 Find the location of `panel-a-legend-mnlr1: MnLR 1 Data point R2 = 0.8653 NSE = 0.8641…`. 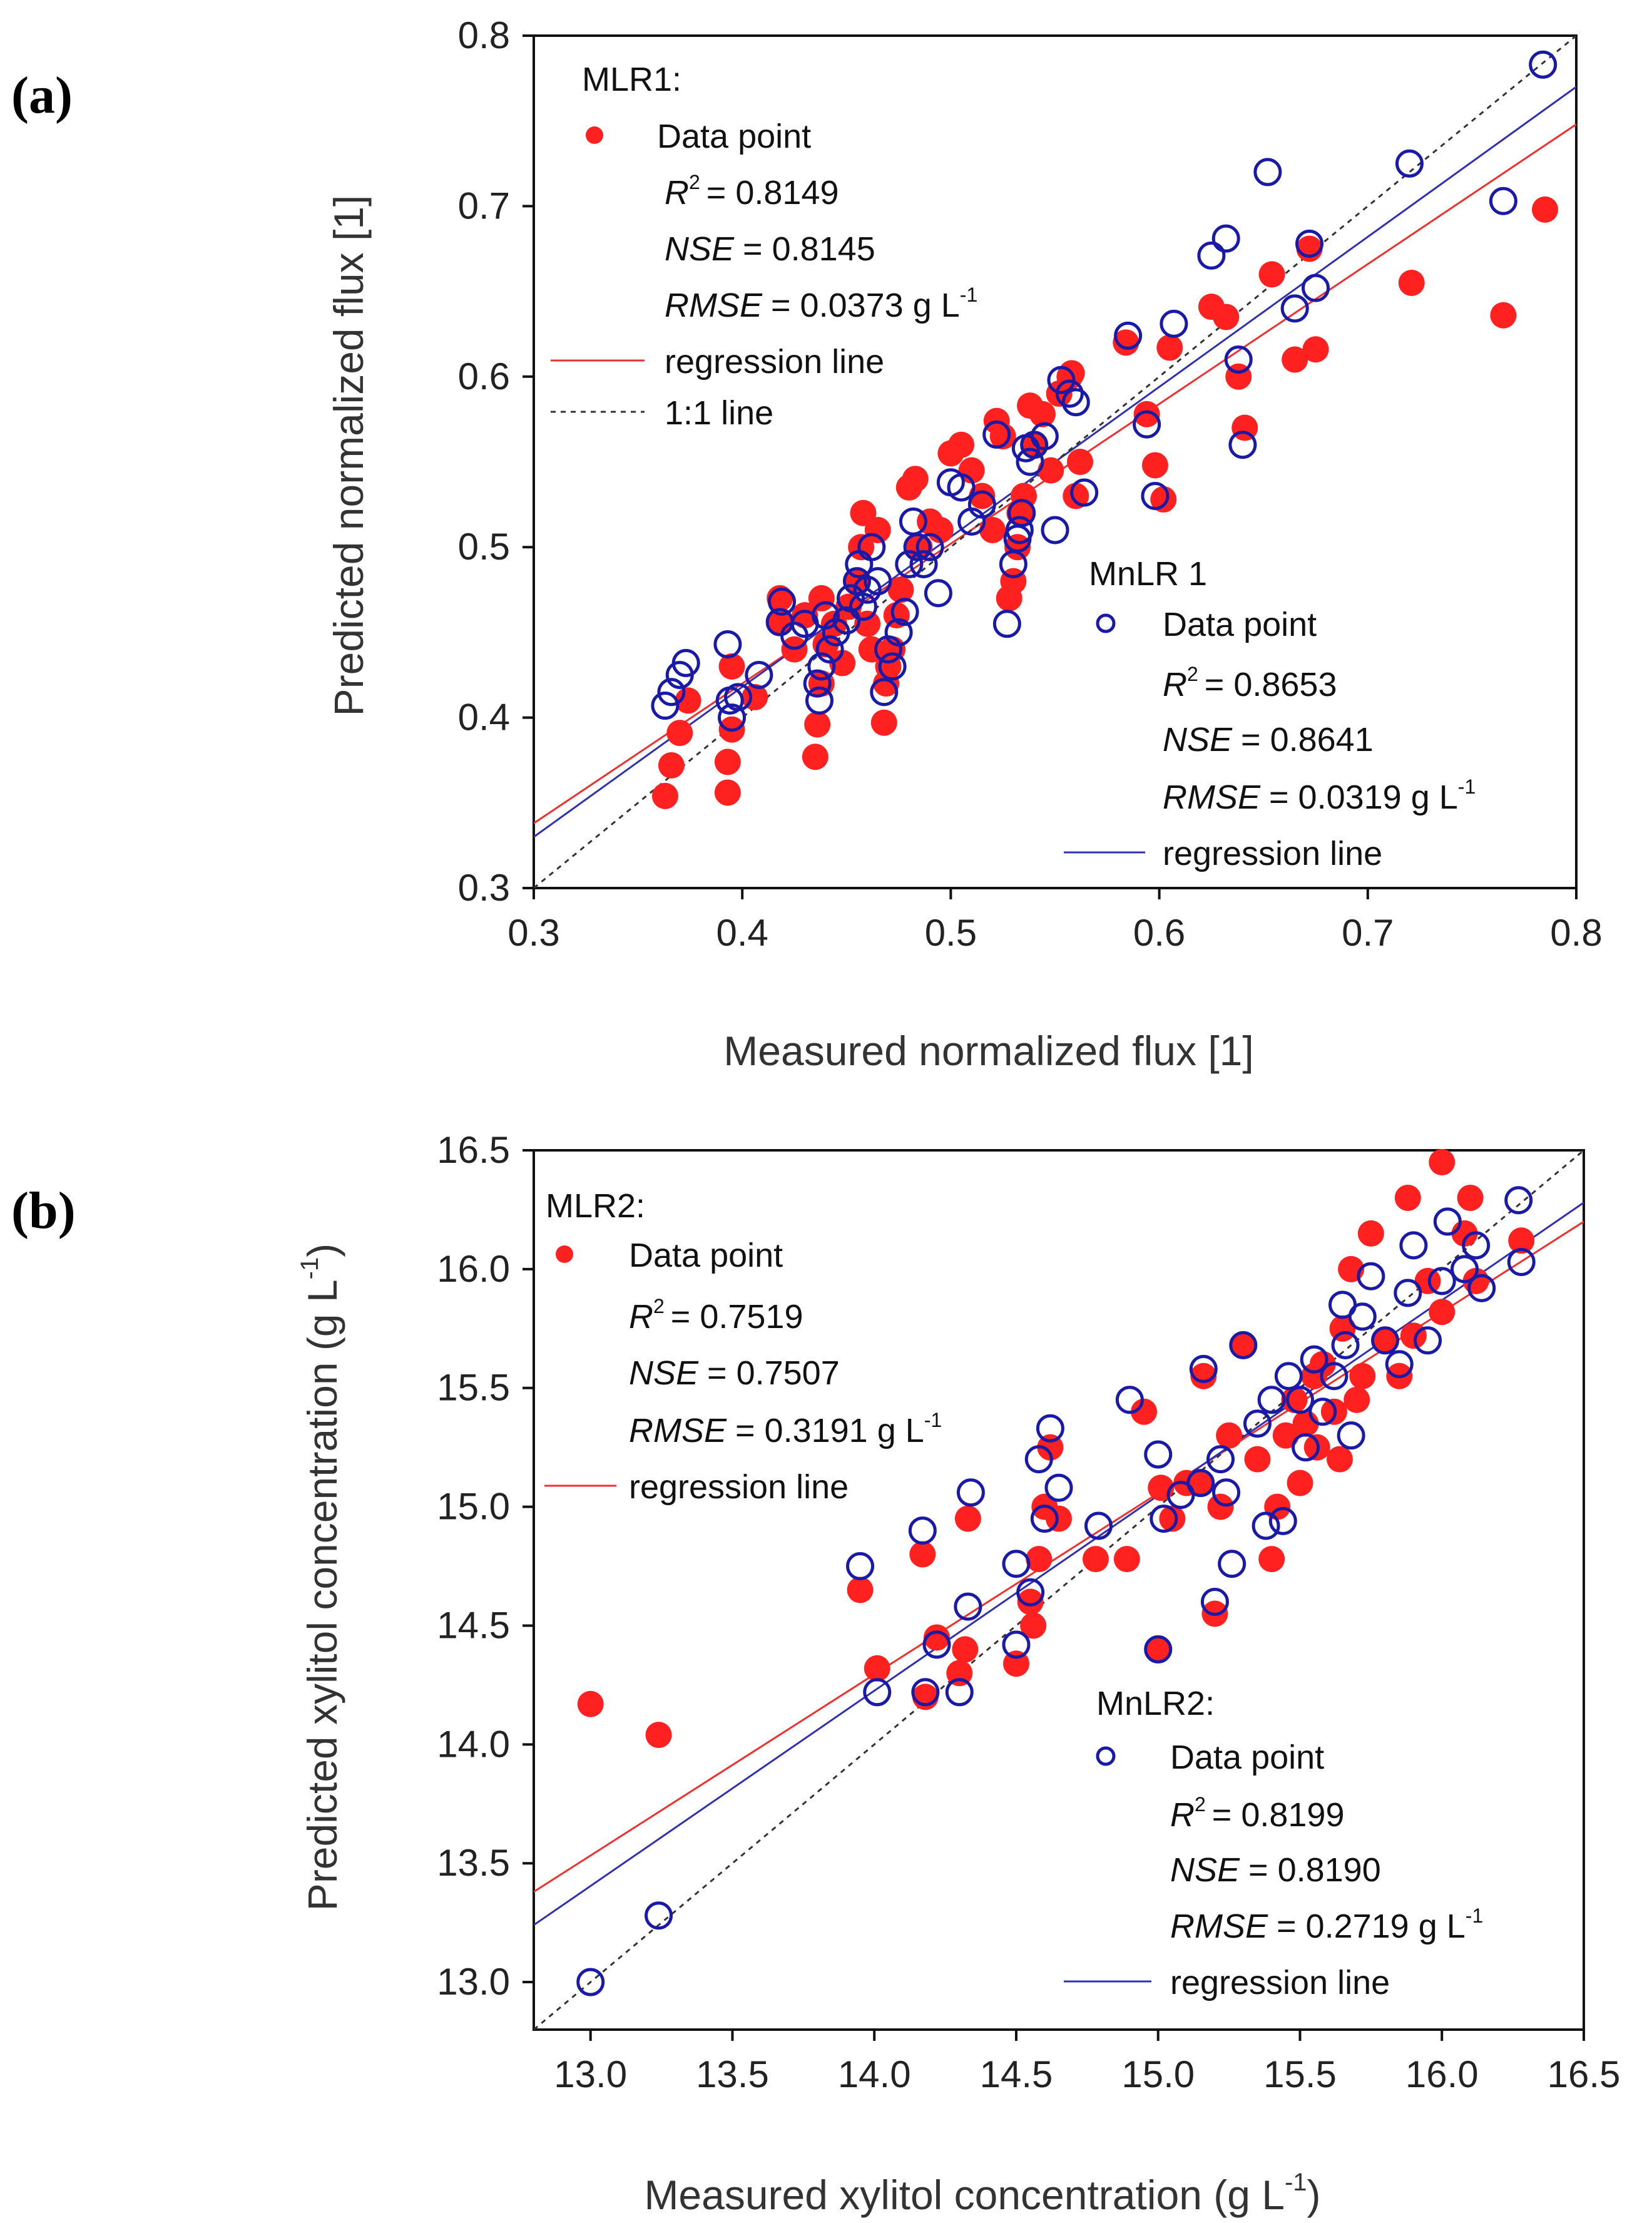

panel-a-legend-mnlr1: MnLR 1 Data point R2 = 0.8653 NSE = 0.8641… is located at coordinates (1270, 714).